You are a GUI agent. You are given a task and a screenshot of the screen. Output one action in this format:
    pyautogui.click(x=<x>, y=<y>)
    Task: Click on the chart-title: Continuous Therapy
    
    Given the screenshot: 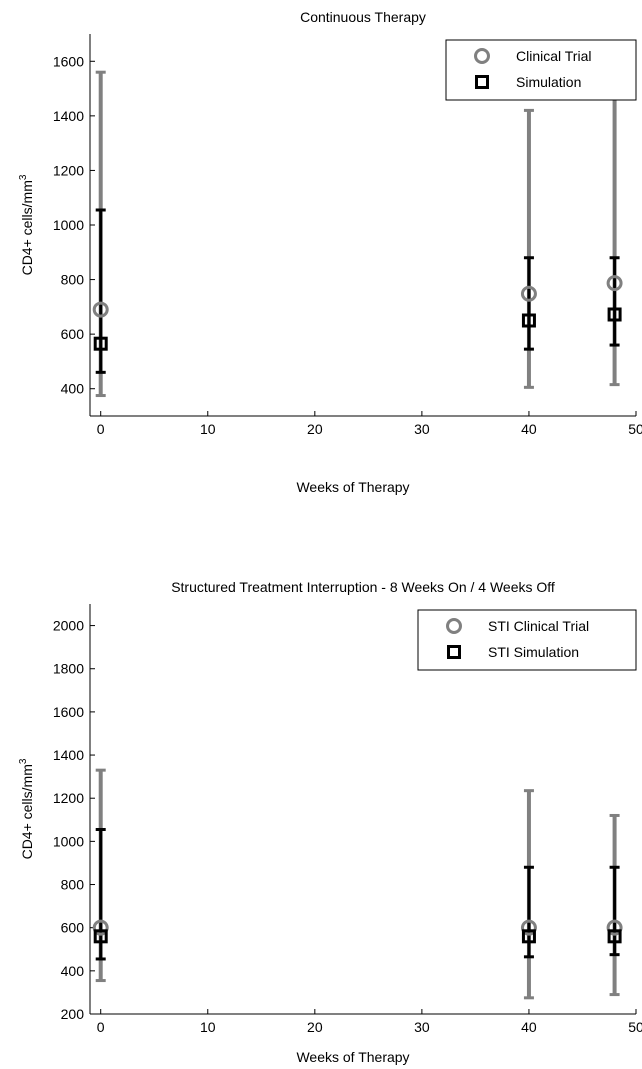 What is the action you would take?
    pyautogui.click(x=363, y=17)
    